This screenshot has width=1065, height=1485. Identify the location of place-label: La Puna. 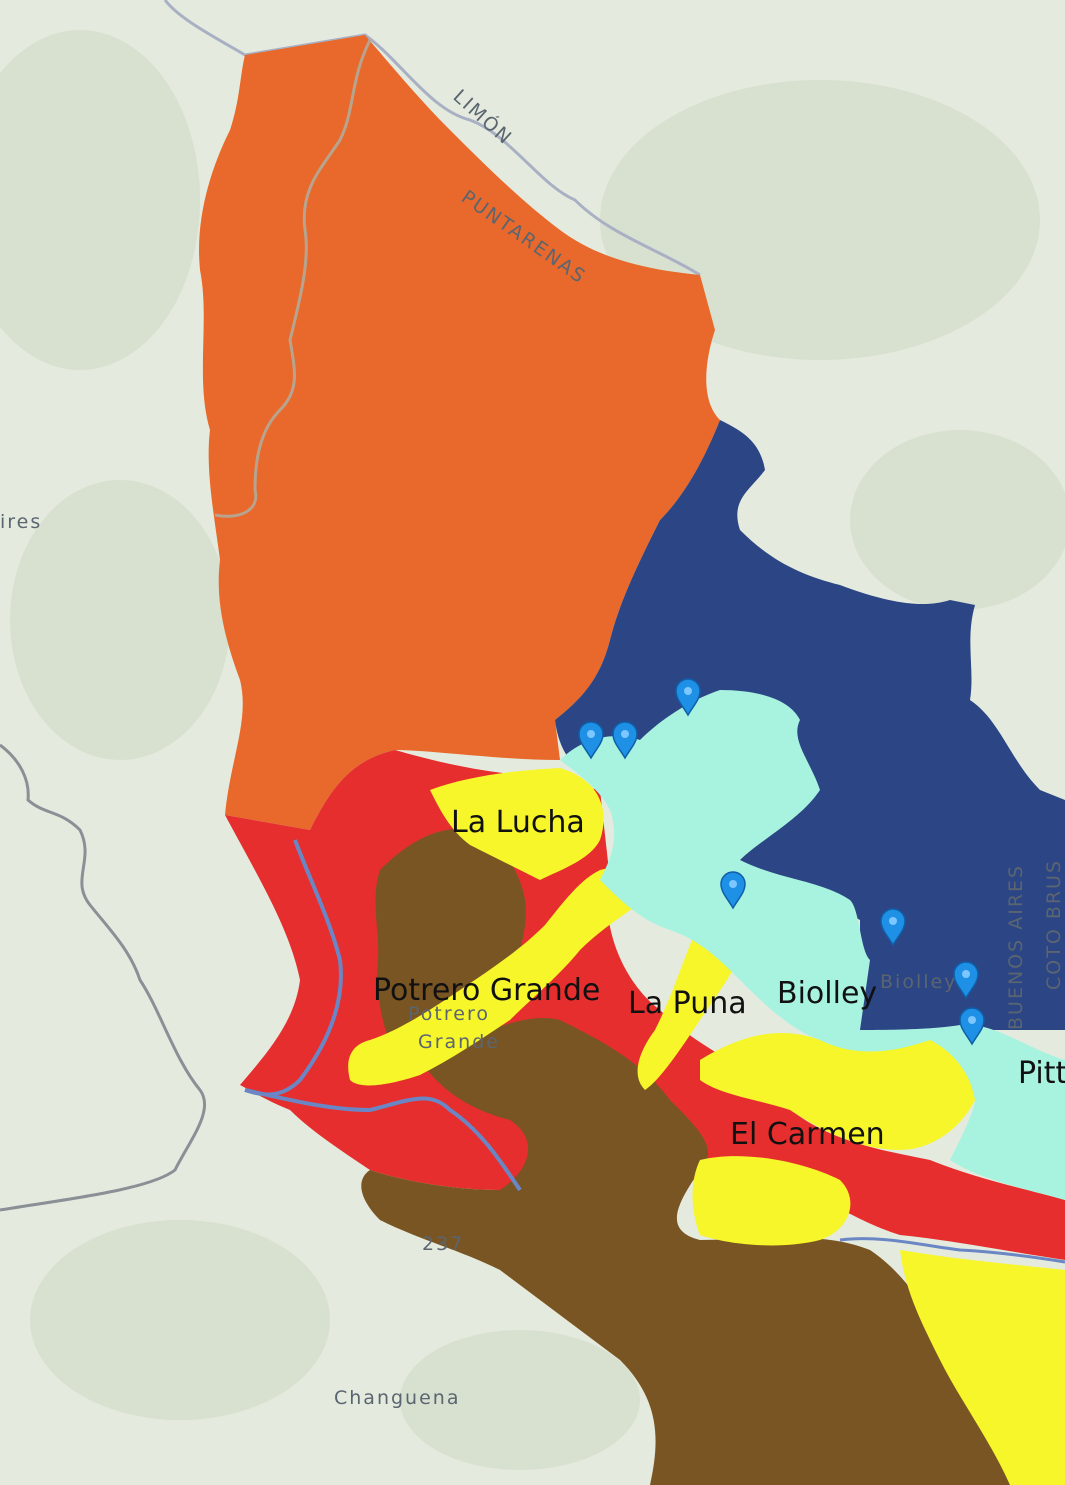
(687, 1003).